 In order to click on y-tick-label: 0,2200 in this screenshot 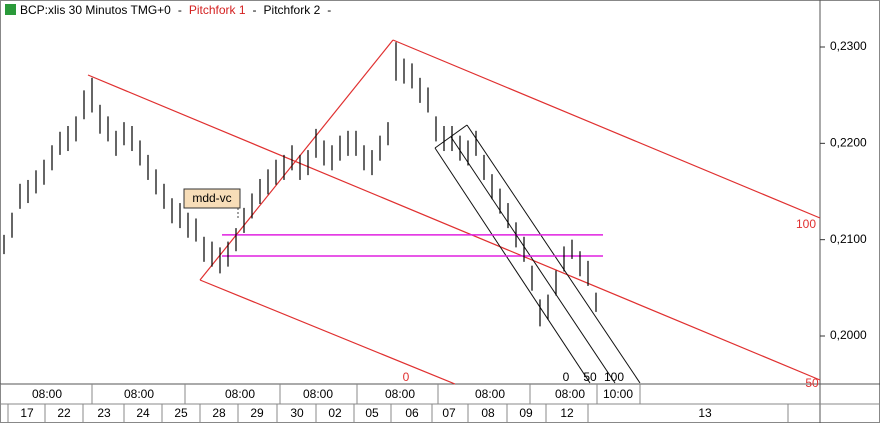, I will do `click(848, 143)`.